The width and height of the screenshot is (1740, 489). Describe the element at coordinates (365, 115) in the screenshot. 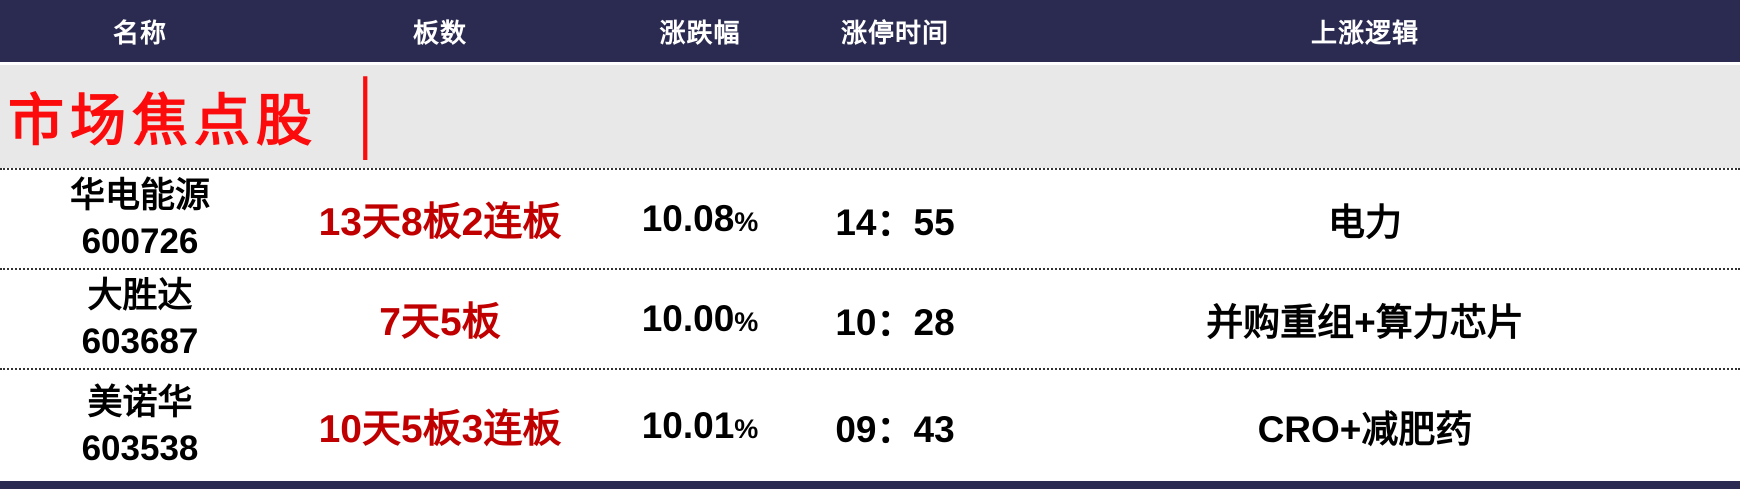

I see `title-vertical-bar: │` at that location.